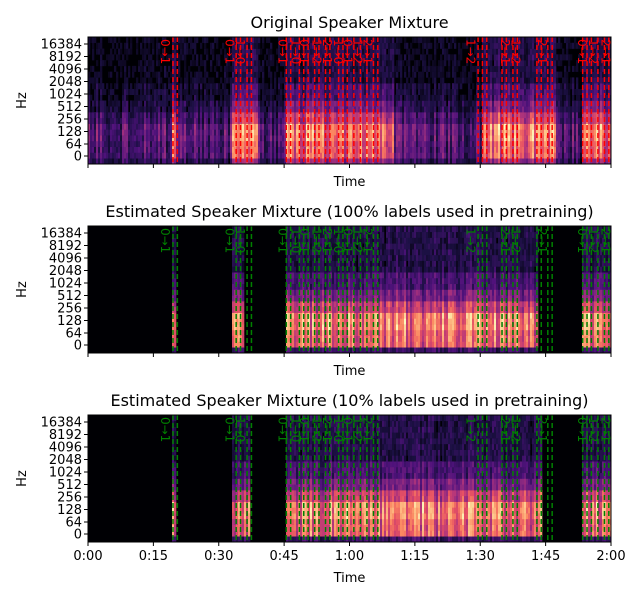 Image resolution: width=640 pixels, height=600 pixels. Describe the element at coordinates (414, 556) in the screenshot. I see `x-tick-label: 1:15` at that location.